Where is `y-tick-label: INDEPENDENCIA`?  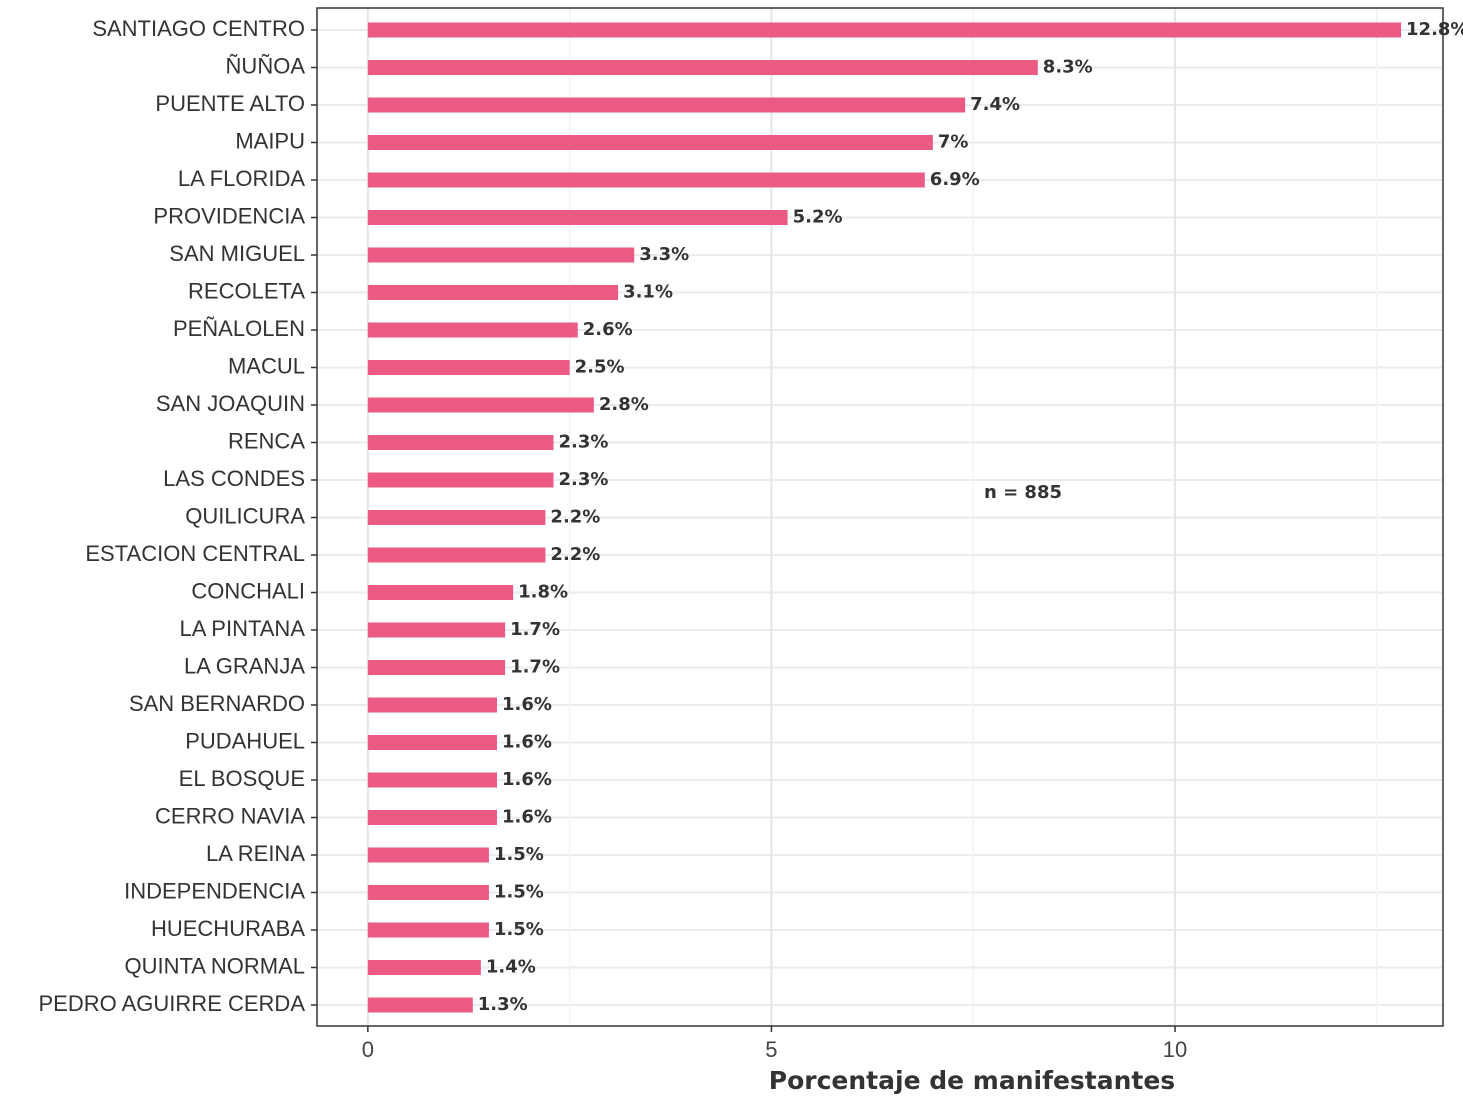
y-tick-label: INDEPENDENCIA is located at coordinates (214, 890).